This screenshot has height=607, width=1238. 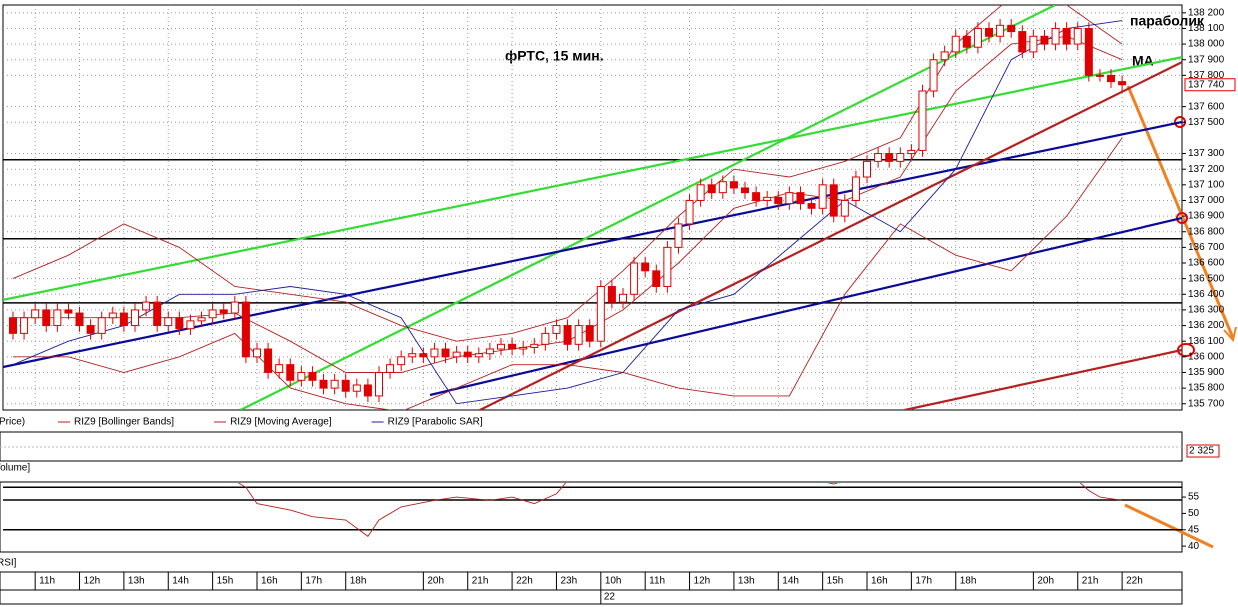 I want to click on forecast-arrow, so click(x=1180, y=212).